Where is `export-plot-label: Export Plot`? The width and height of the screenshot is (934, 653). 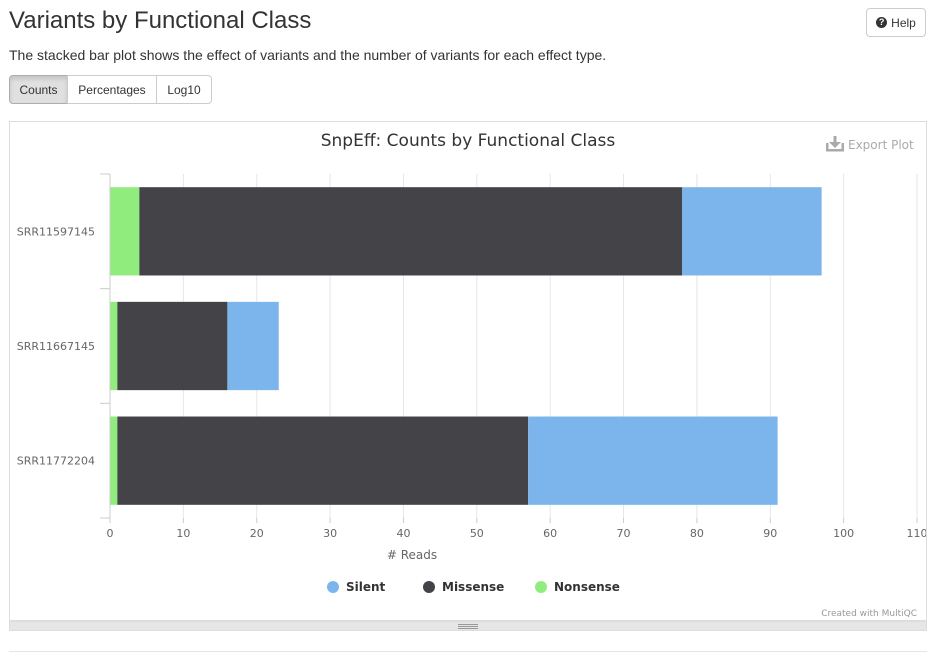 export-plot-label: Export Plot is located at coordinates (881, 145).